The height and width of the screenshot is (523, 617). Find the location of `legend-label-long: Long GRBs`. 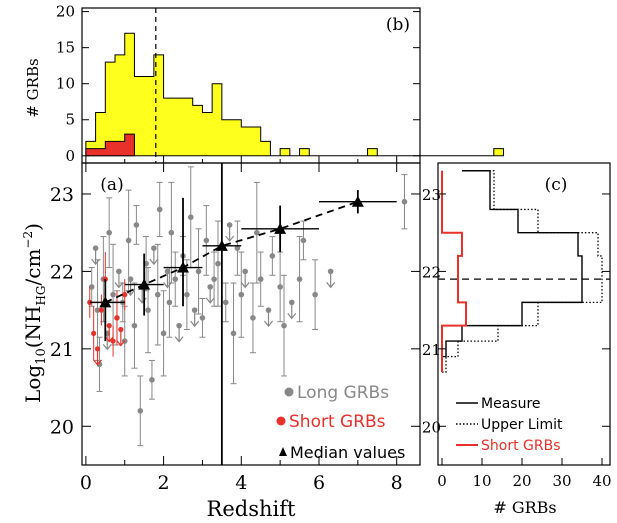

legend-label-long: Long GRBs is located at coordinates (343, 393).